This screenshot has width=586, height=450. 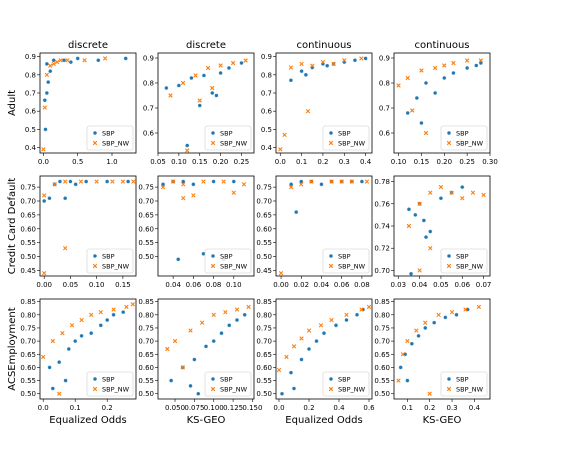 What do you see at coordinates (362, 285) in the screenshot?
I see `x-tick-label: 0.08` at bounding box center [362, 285].